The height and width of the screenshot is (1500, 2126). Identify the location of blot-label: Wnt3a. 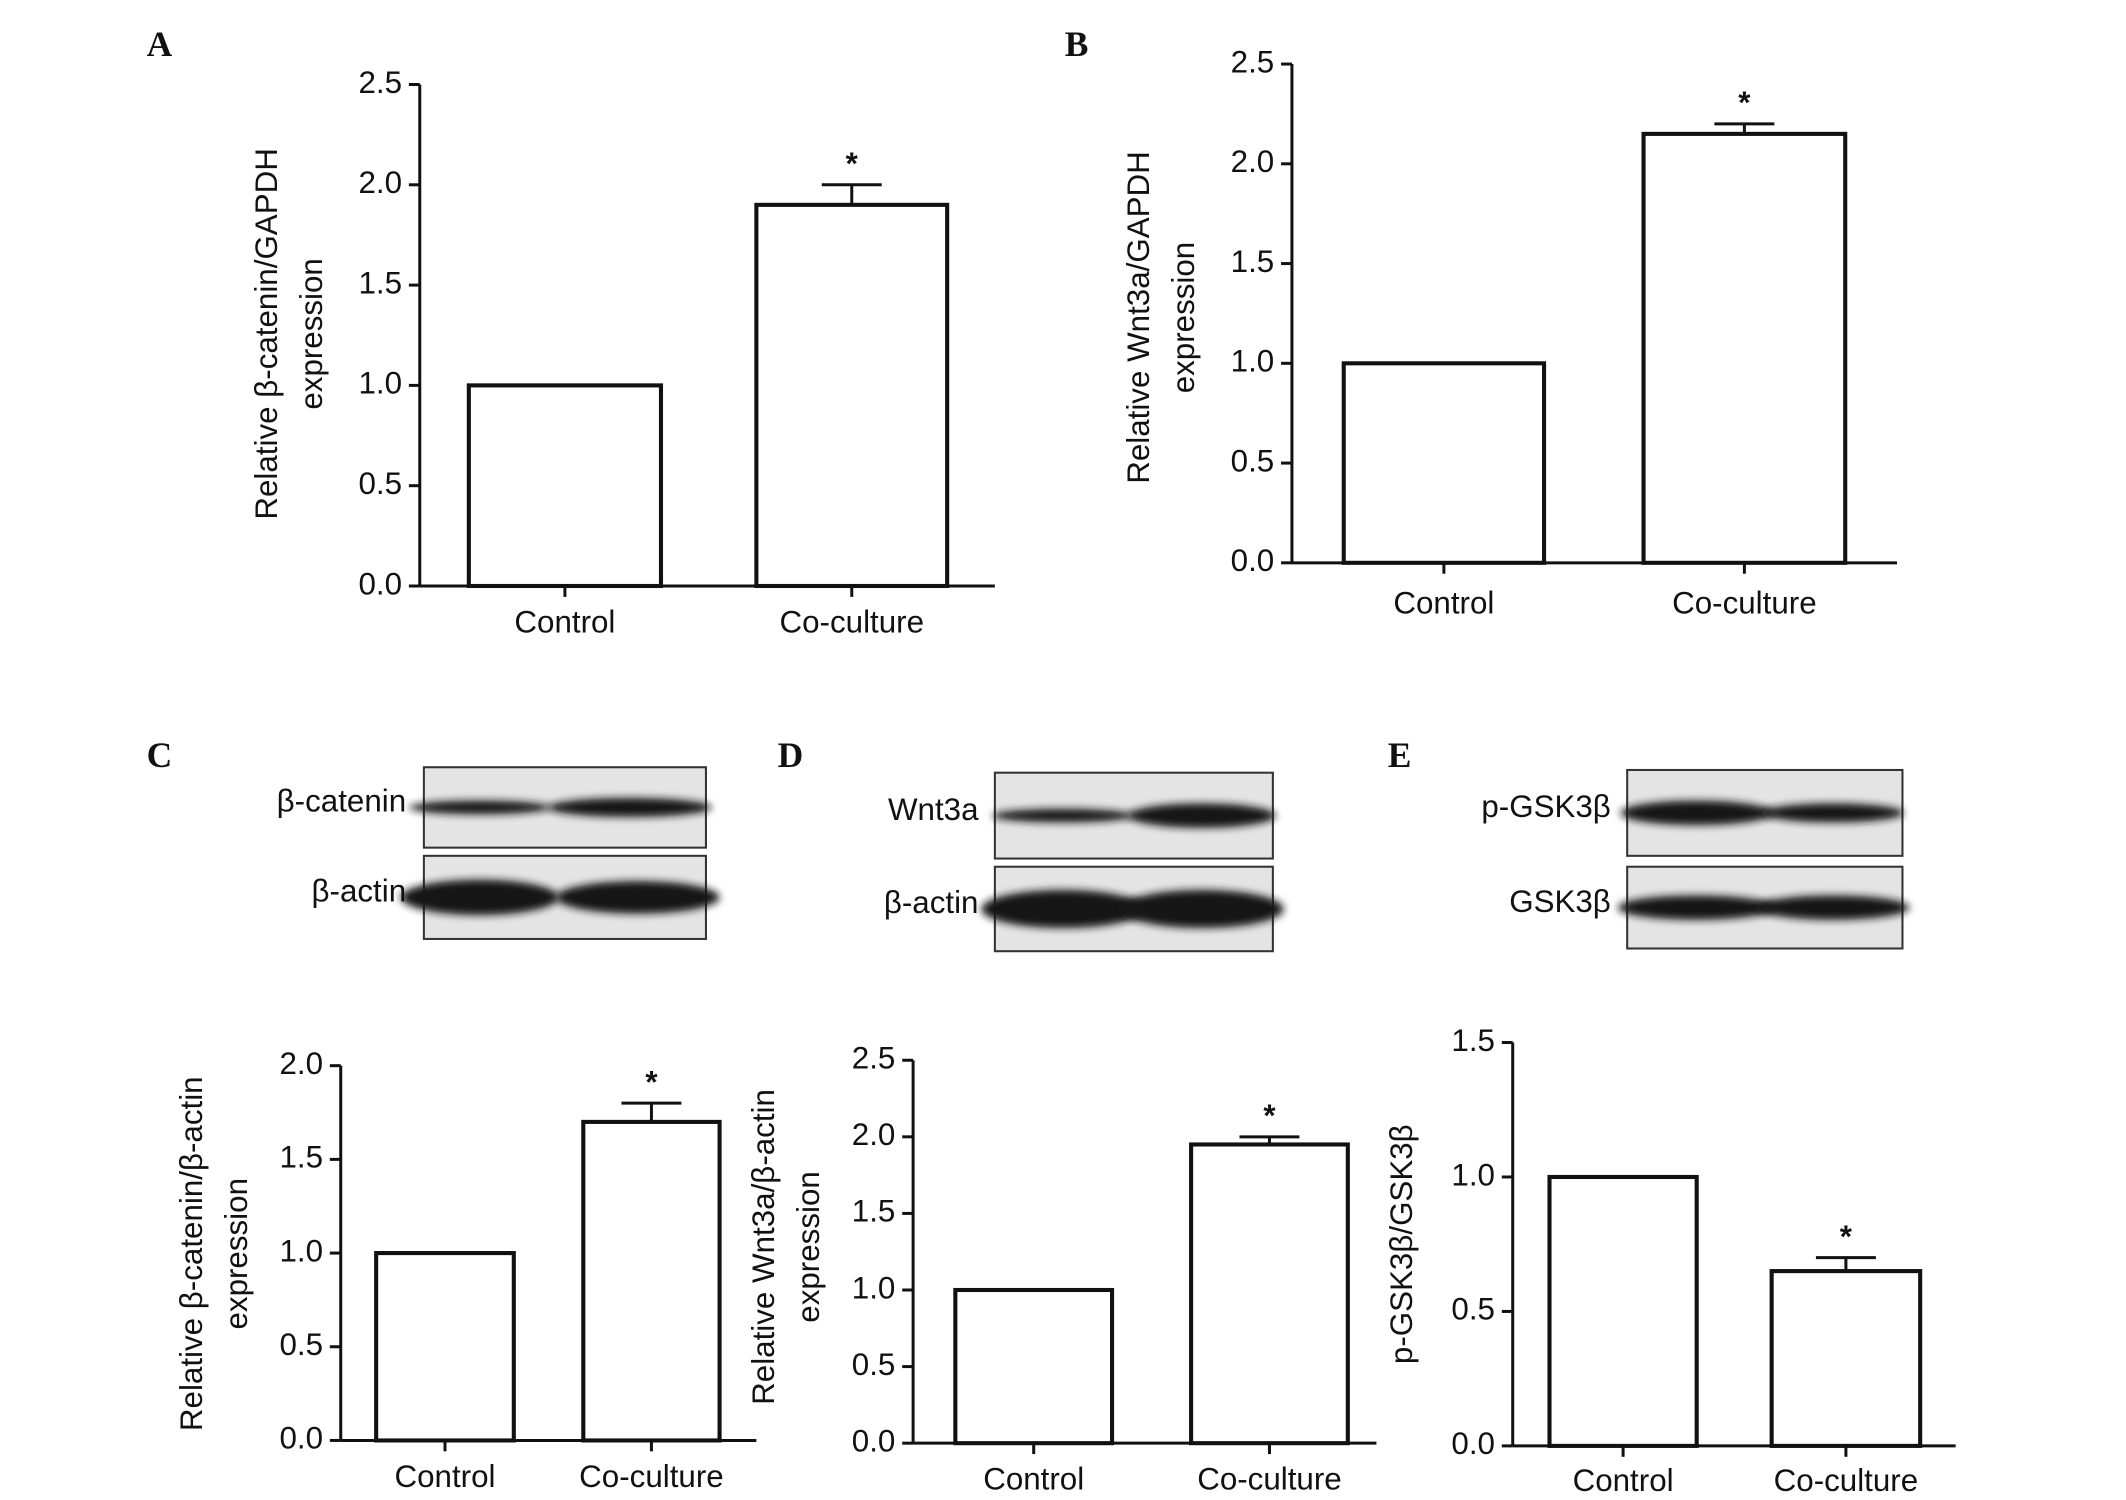
(933, 809).